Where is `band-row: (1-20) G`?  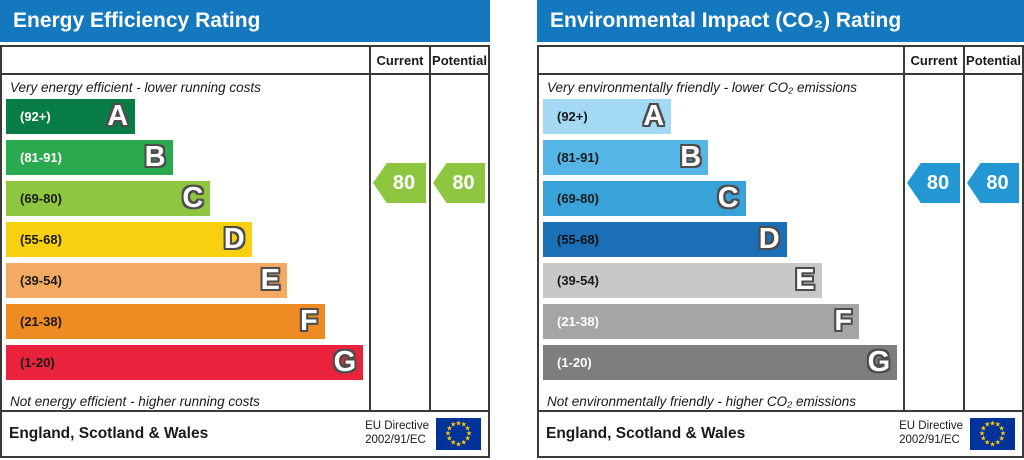 band-row: (1-20) G is located at coordinates (187, 362).